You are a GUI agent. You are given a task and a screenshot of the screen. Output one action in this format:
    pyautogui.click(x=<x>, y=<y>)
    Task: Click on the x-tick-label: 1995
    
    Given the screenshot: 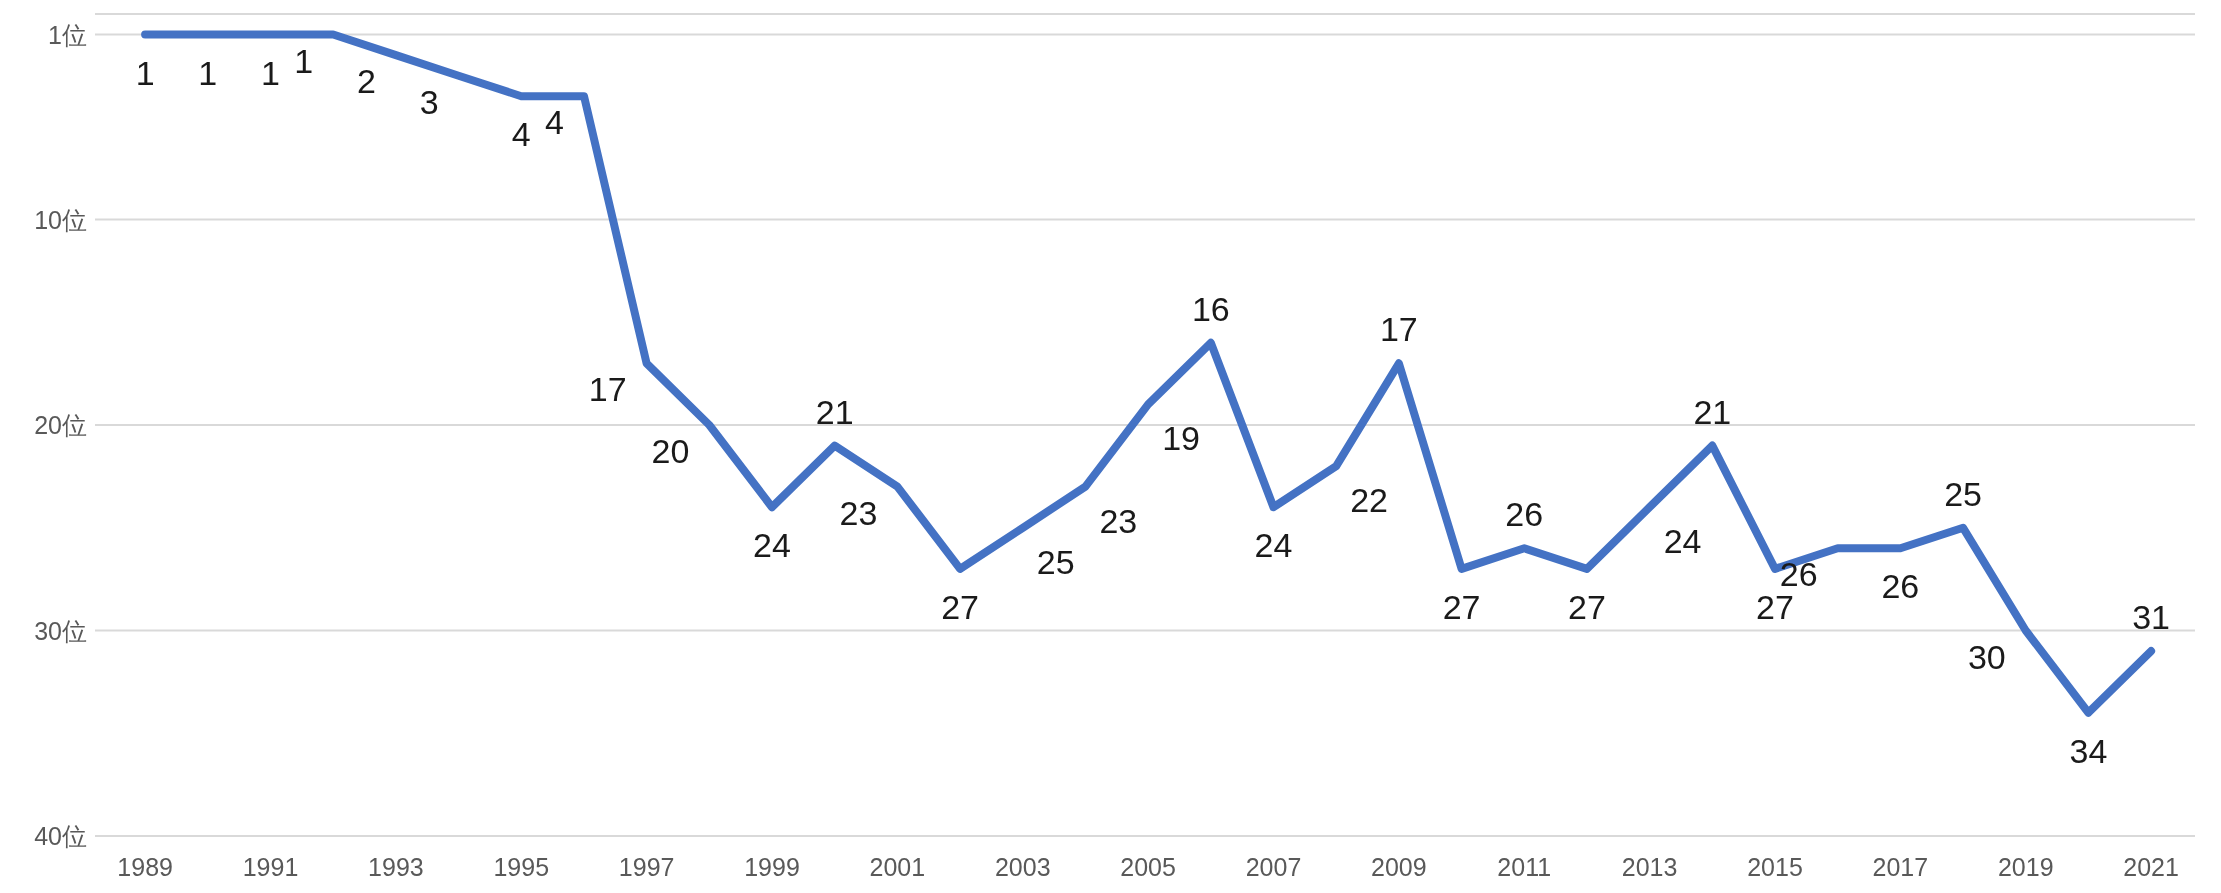 What is the action you would take?
    pyautogui.click(x=521, y=867)
    